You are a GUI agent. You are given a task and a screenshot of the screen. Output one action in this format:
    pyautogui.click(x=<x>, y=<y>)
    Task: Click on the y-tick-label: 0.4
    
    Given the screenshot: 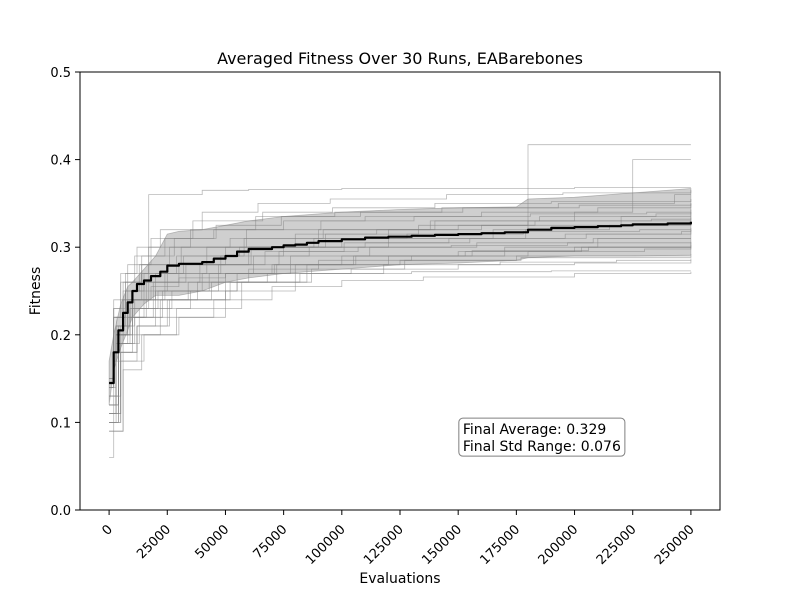 What is the action you would take?
    pyautogui.click(x=60, y=161)
    